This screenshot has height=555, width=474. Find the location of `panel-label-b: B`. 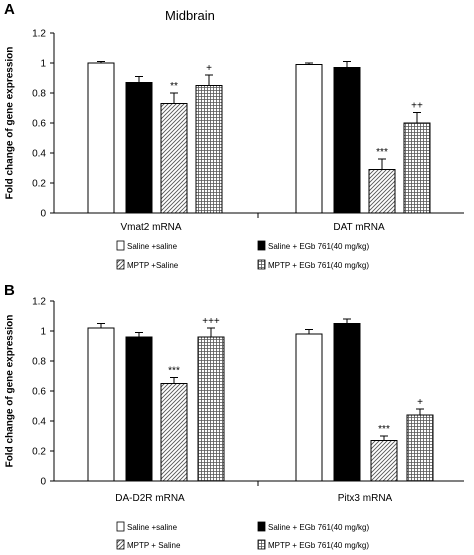

panel-label-b: B is located at coordinates (9, 290).